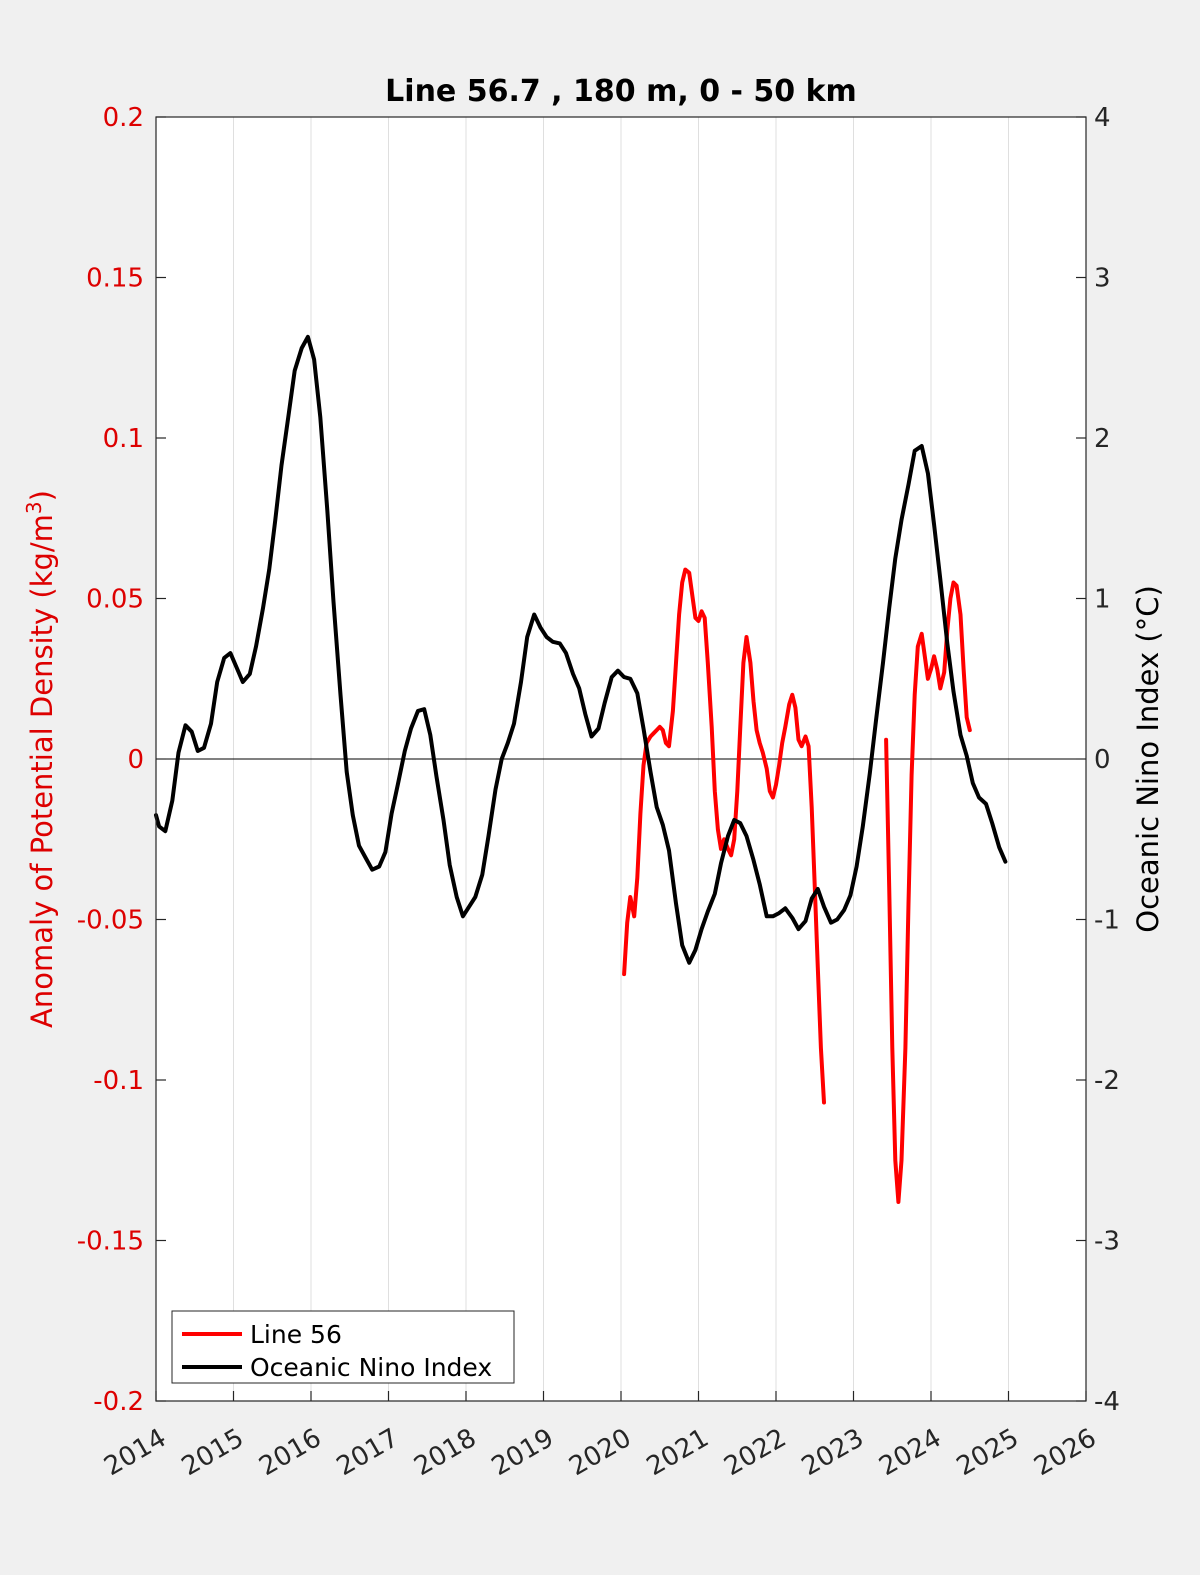 This screenshot has width=1200, height=1575. I want to click on left-tick-label-3: 0.05, so click(115, 600).